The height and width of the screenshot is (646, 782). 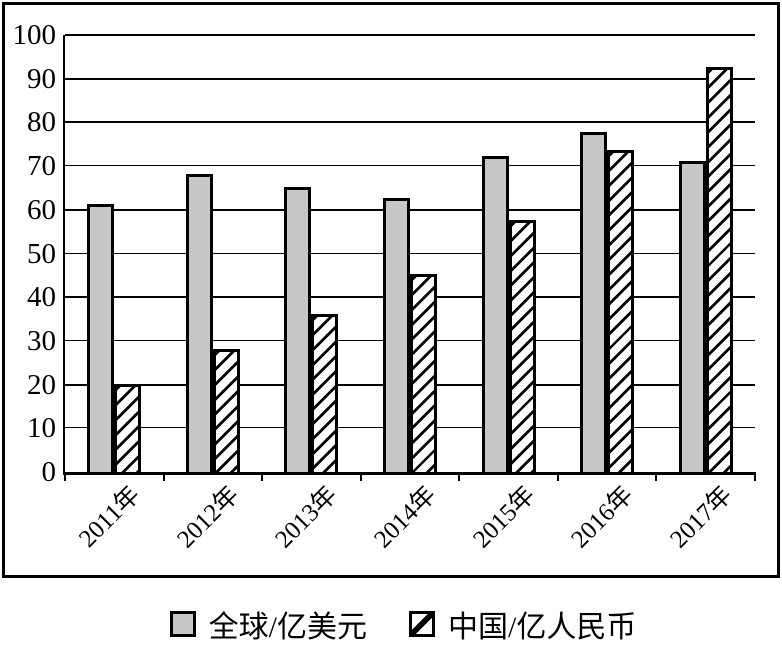 I want to click on y-tick-label-60: 60, so click(x=41, y=209).